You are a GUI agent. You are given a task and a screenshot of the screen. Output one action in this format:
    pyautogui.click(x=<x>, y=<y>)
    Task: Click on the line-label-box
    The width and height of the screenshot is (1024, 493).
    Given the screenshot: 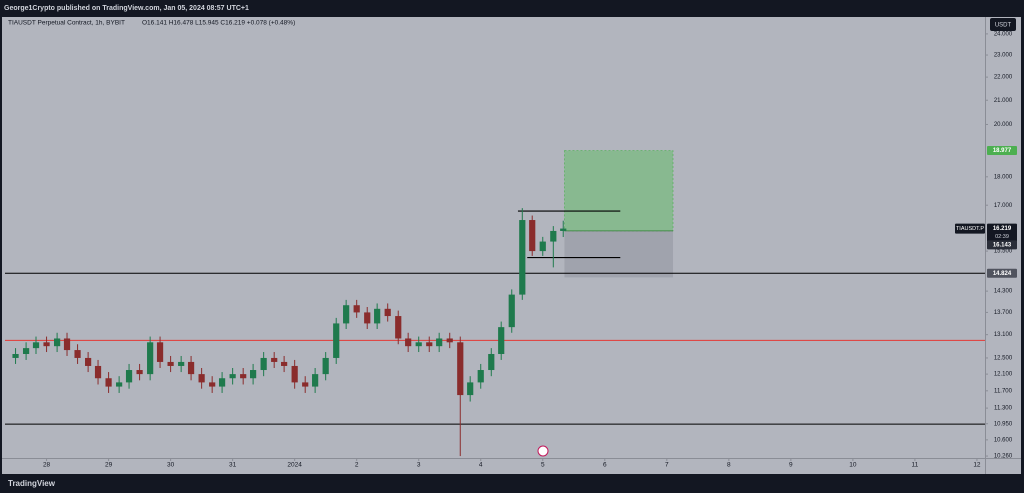 What is the action you would take?
    pyautogui.click(x=1002, y=273)
    